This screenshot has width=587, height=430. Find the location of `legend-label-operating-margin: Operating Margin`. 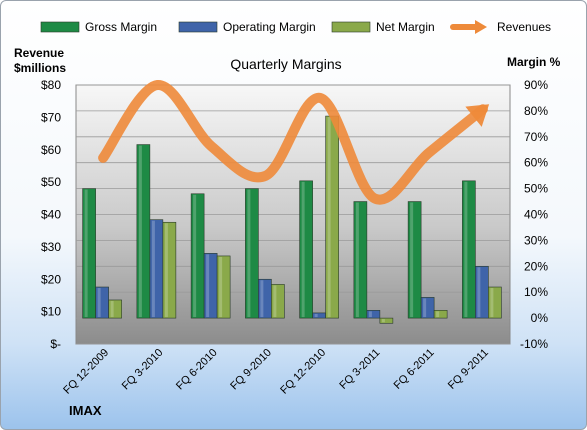

legend-label-operating-margin: Operating Margin is located at coordinates (269, 27).